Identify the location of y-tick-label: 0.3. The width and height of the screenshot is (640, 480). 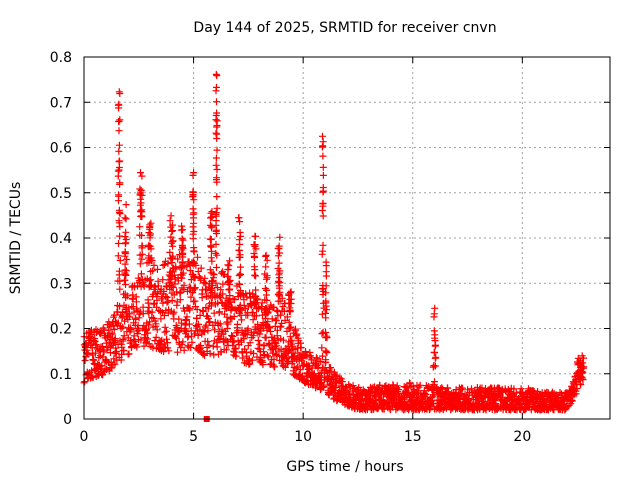
(61, 284).